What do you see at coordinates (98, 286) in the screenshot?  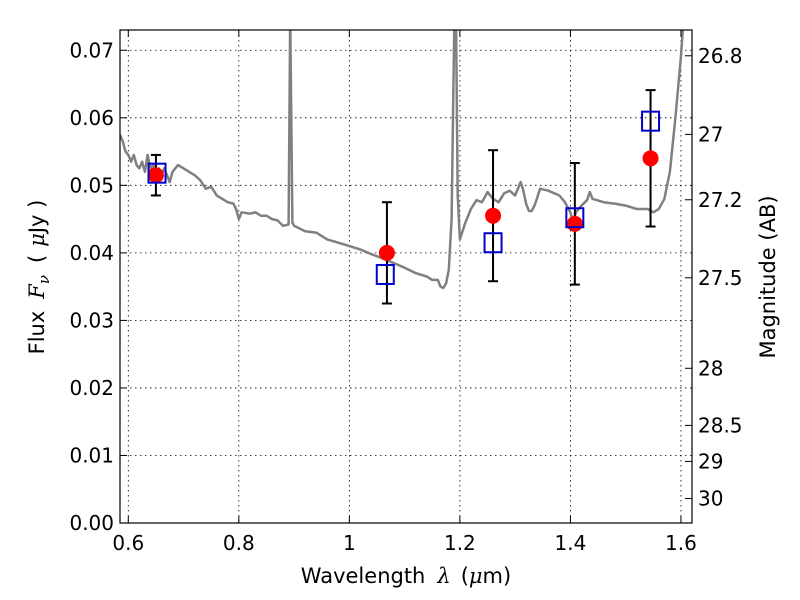 I see `y-axis-ticks: 0.00 0.01 0.02 0.03 0.04 0.05 0.06 0.07` at bounding box center [98, 286].